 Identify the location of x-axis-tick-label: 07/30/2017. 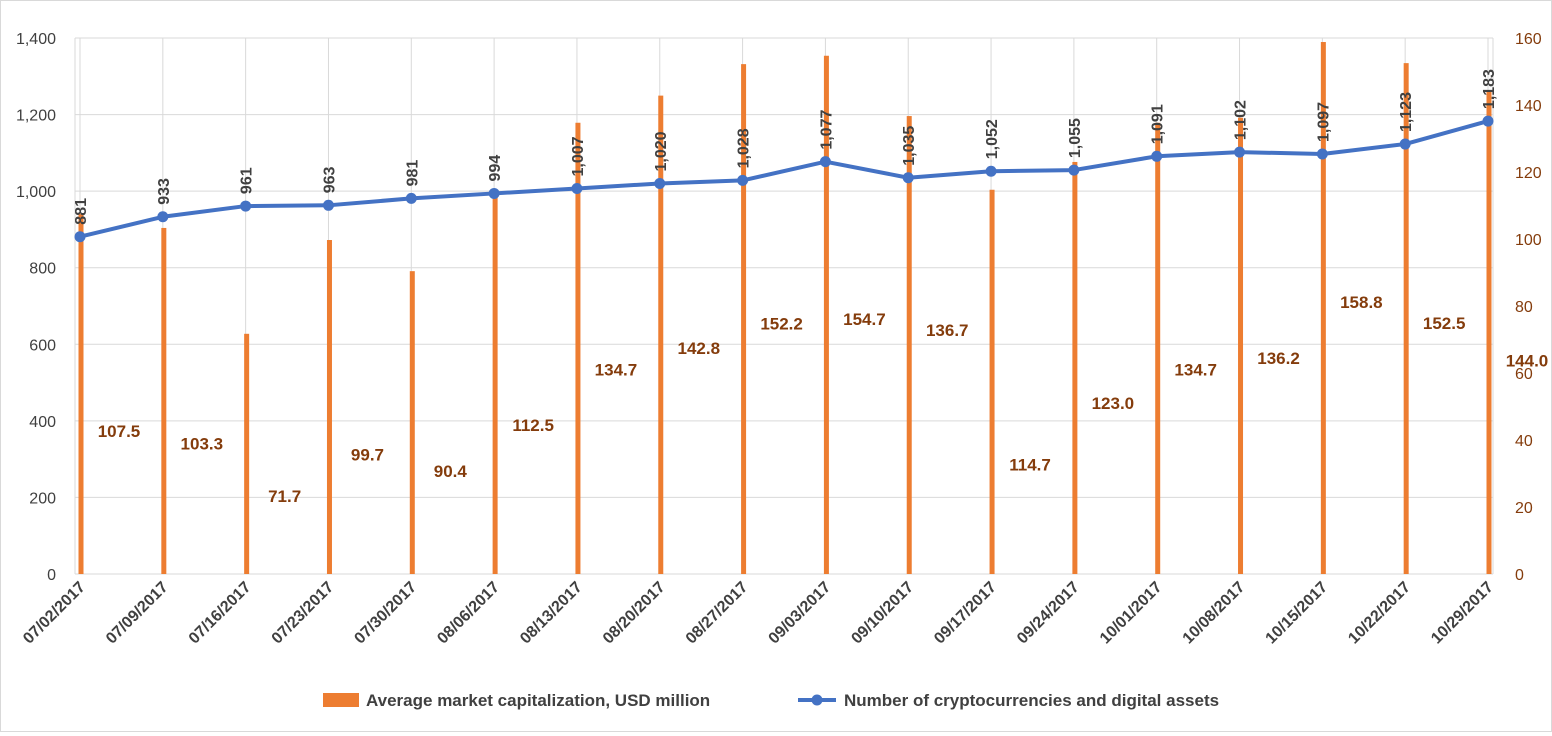
(385, 613).